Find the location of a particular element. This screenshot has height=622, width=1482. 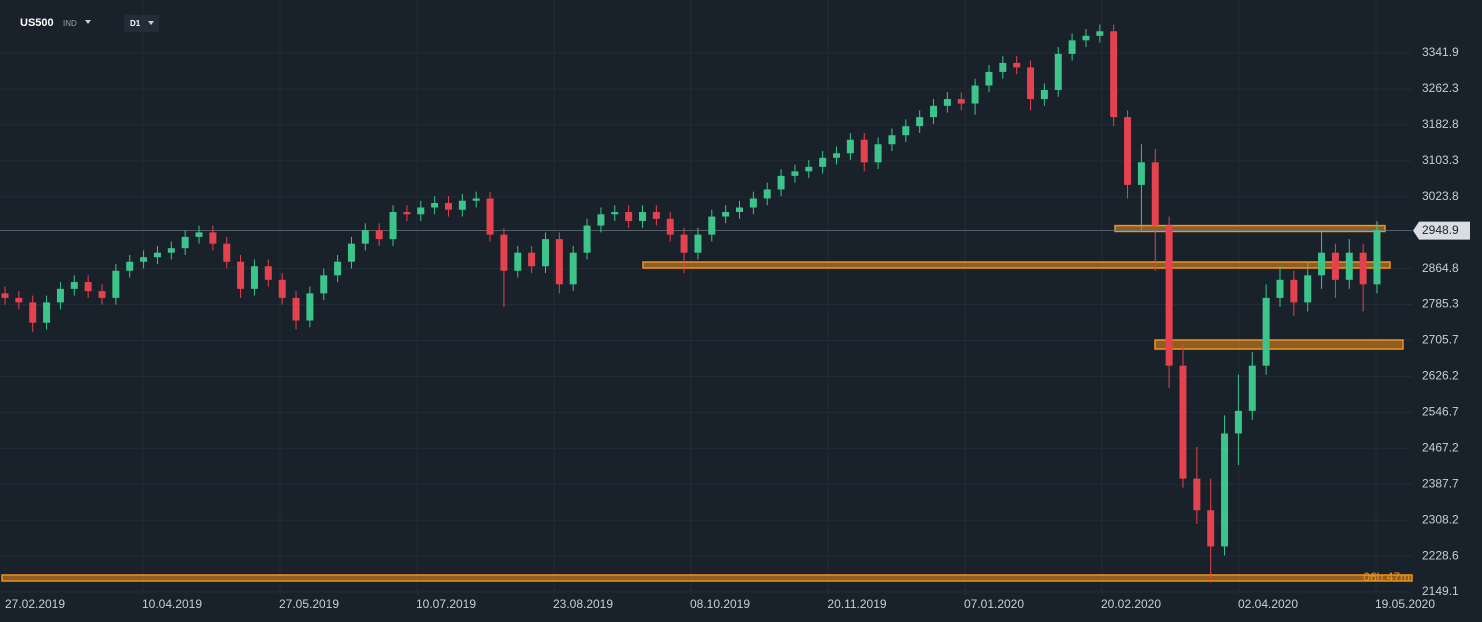

y-tick-label: 2626.2 is located at coordinates (1440, 376).